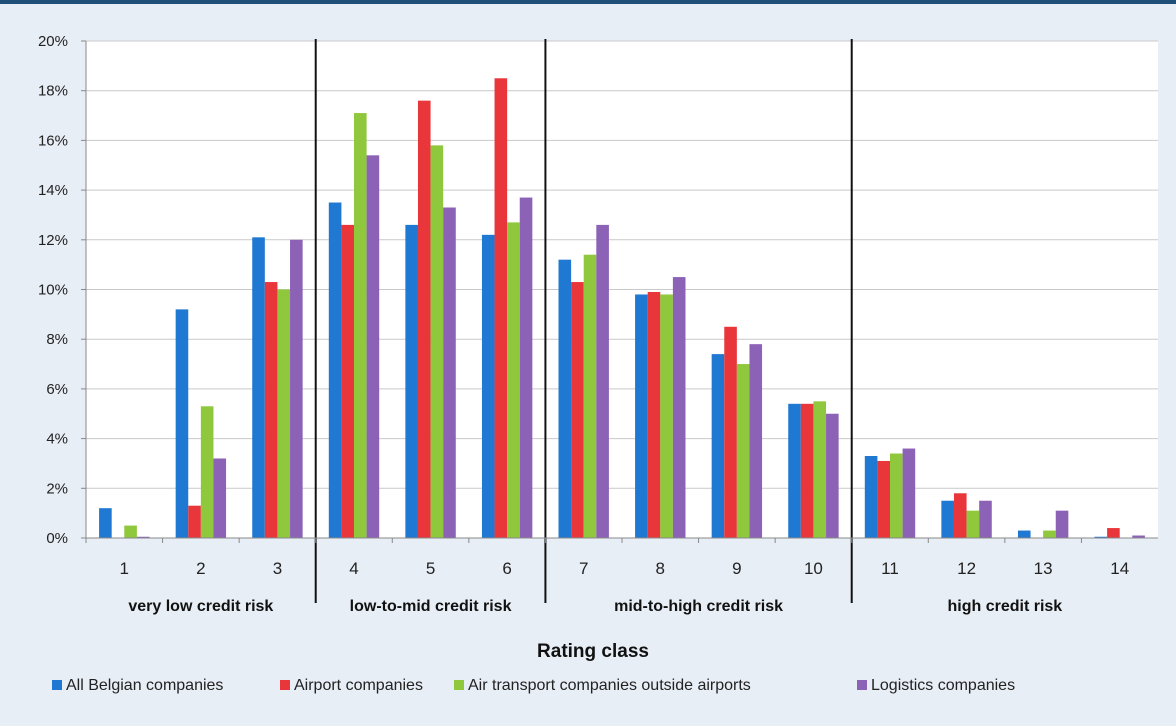 This screenshot has height=726, width=1176. What do you see at coordinates (53, 140) in the screenshot?
I see `y-tick-label: 16%` at bounding box center [53, 140].